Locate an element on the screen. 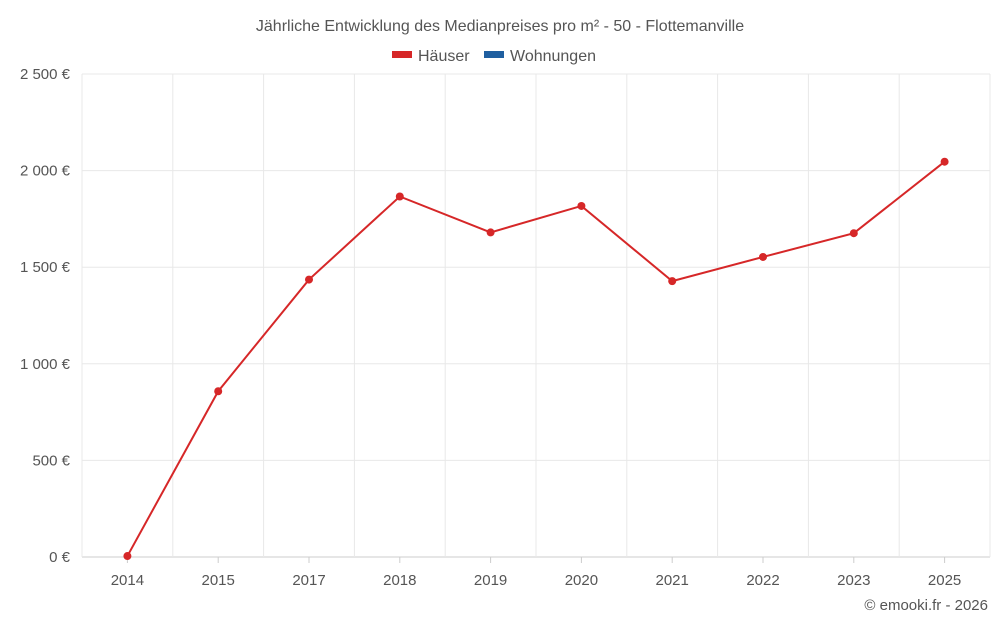 Image resolution: width=1000 pixels, height=625 pixels. y-tick-label: 0 € is located at coordinates (60, 557).